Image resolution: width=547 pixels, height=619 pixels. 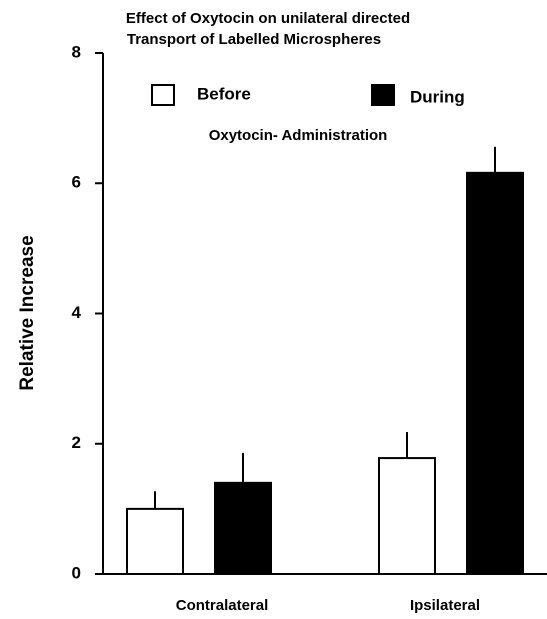 What do you see at coordinates (76, 51) in the screenshot?
I see `y-tick-label: 8` at bounding box center [76, 51].